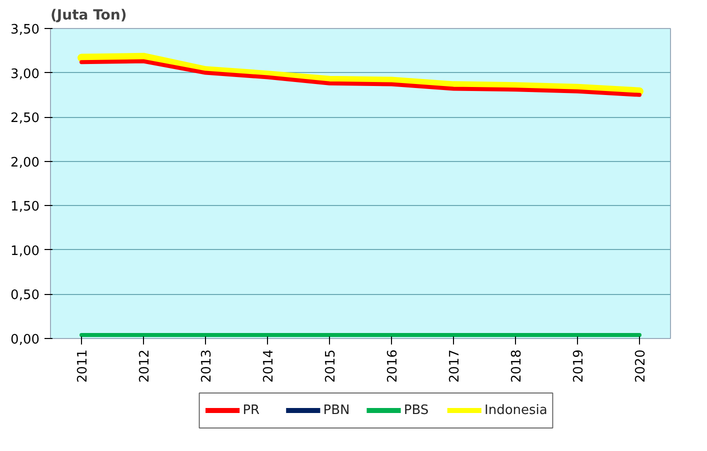  What do you see at coordinates (331, 366) in the screenshot?
I see `x-tick-label: 2015` at bounding box center [331, 366].